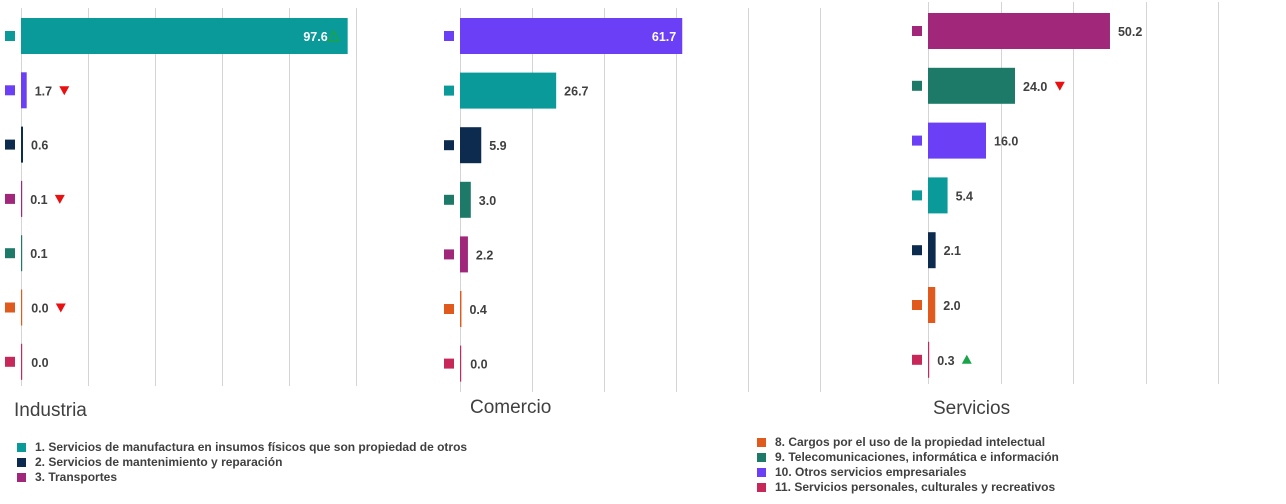 This screenshot has height=504, width=1286. What do you see at coordinates (333, 35) in the screenshot?
I see `up-triangle-outline-marker` at bounding box center [333, 35].